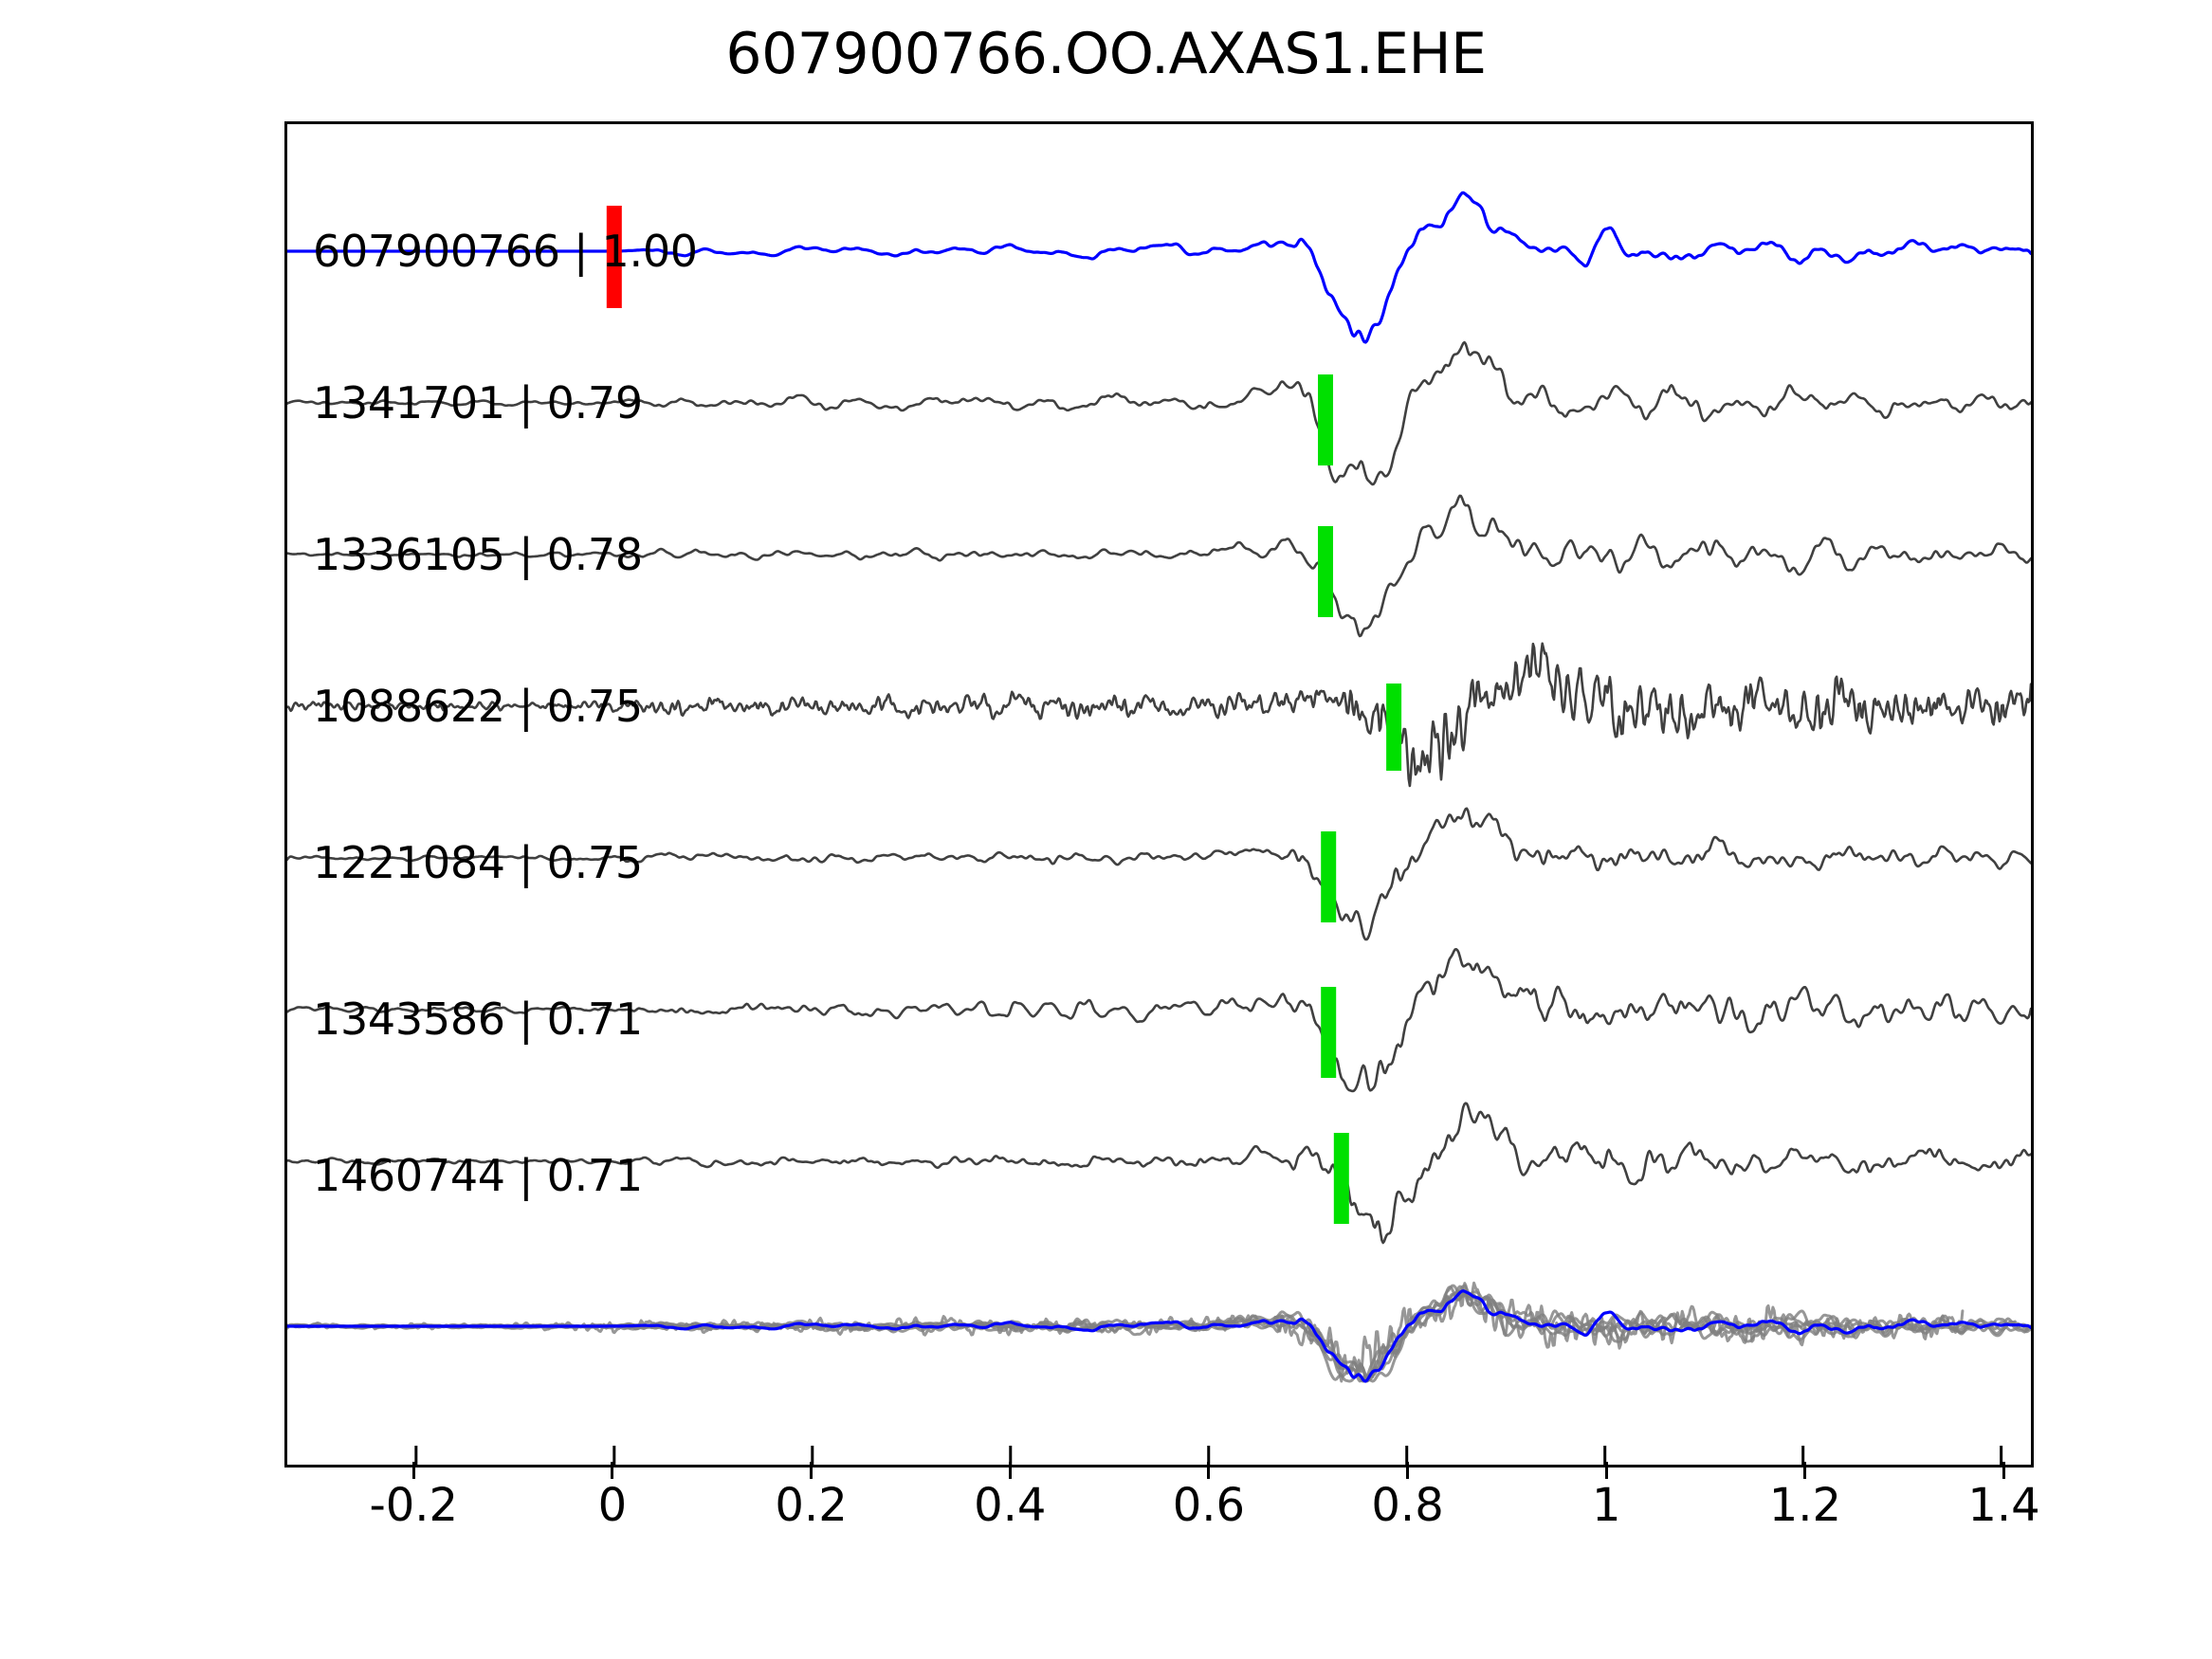  What do you see at coordinates (1209, 1505) in the screenshot?
I see `x-tick-label: 0.6` at bounding box center [1209, 1505].